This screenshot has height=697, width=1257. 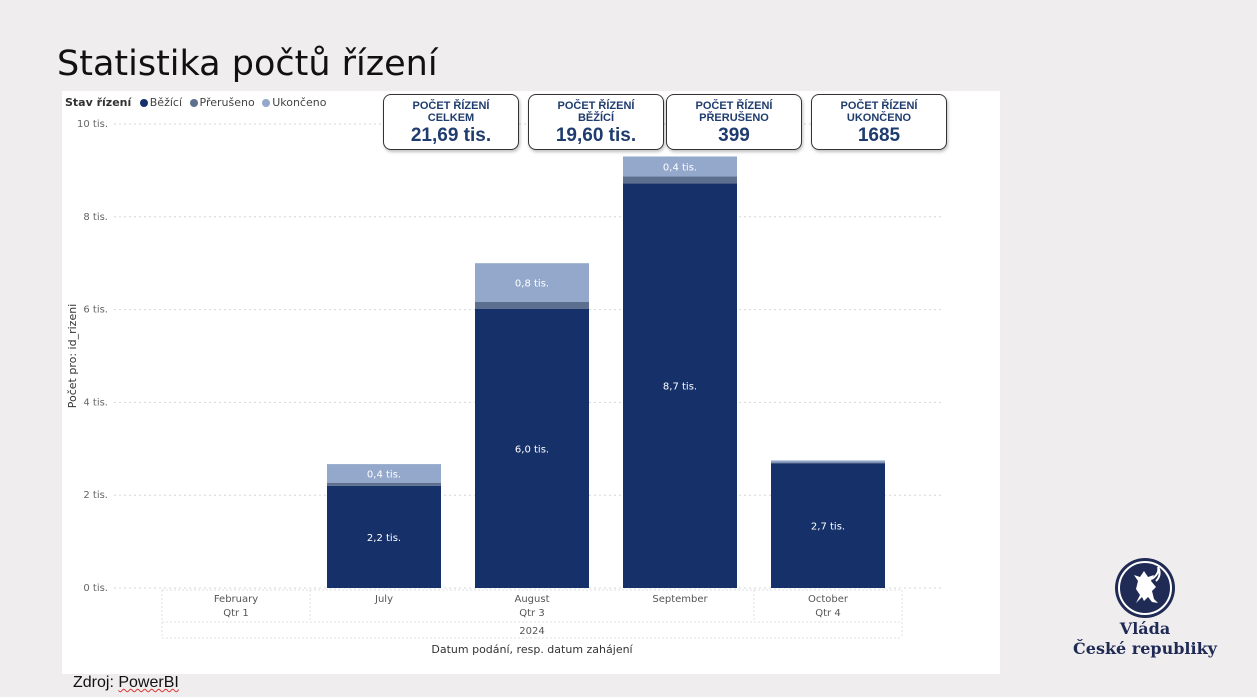 What do you see at coordinates (532, 599) in the screenshot?
I see `x-tick-label: August` at bounding box center [532, 599].